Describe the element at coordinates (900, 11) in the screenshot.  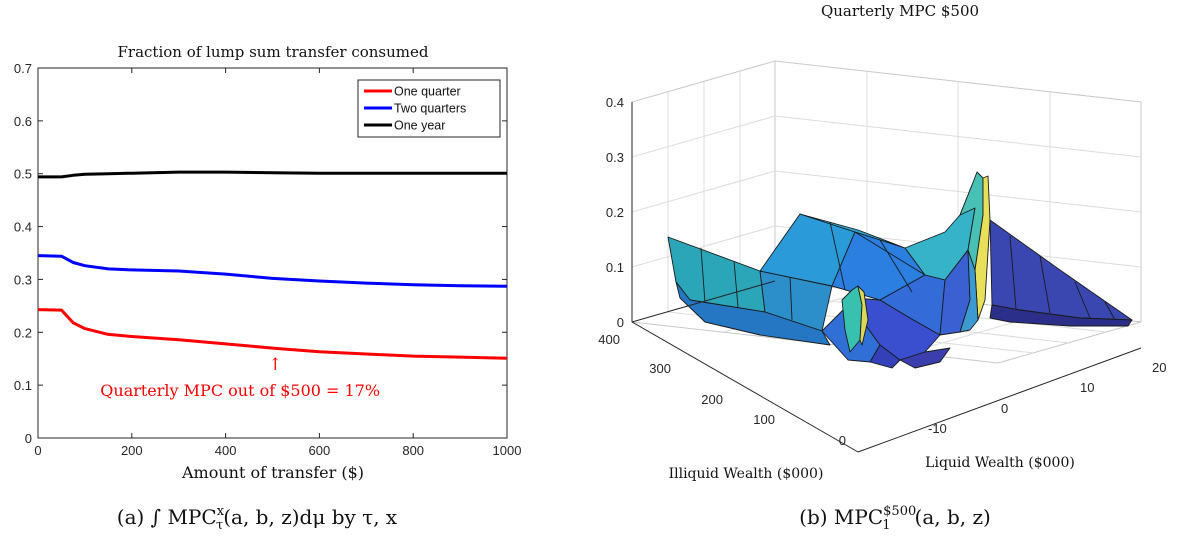
I see `surface-chart-title: Quarterly MPC $500` at that location.